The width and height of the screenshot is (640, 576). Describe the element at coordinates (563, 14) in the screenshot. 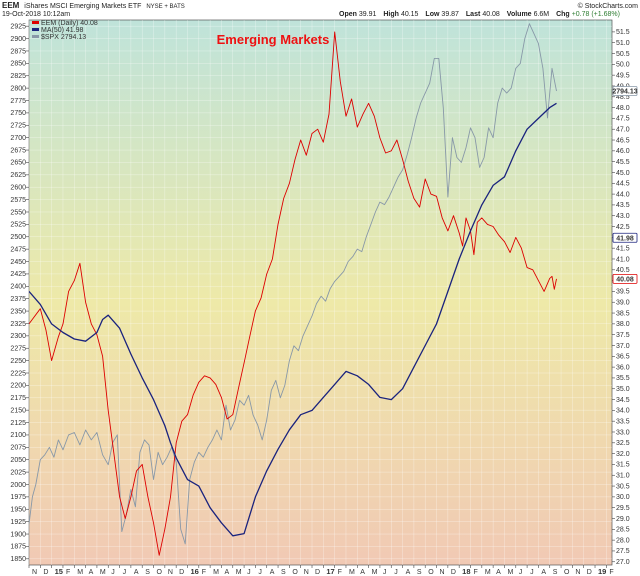

I see `chg-label: Chg` at that location.